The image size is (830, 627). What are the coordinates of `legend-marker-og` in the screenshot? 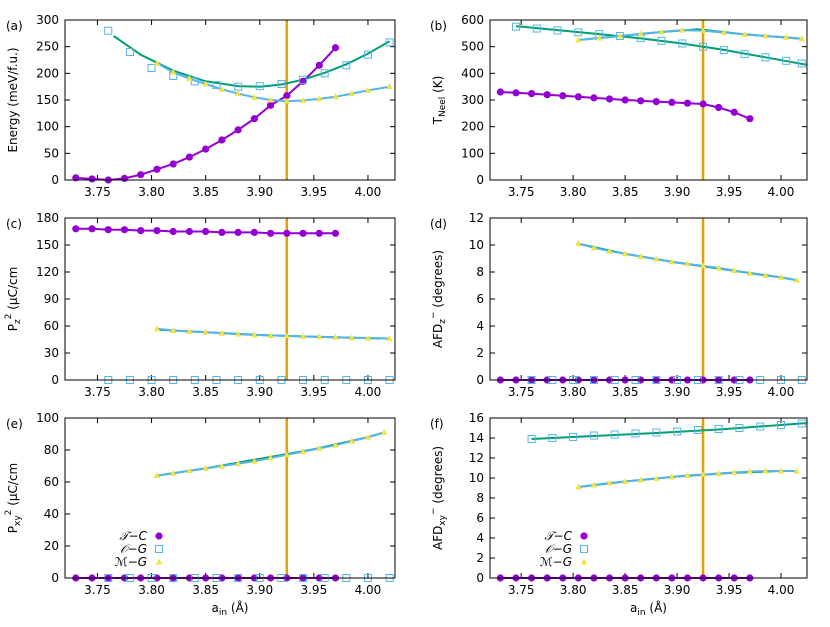 It's located at (584, 549).